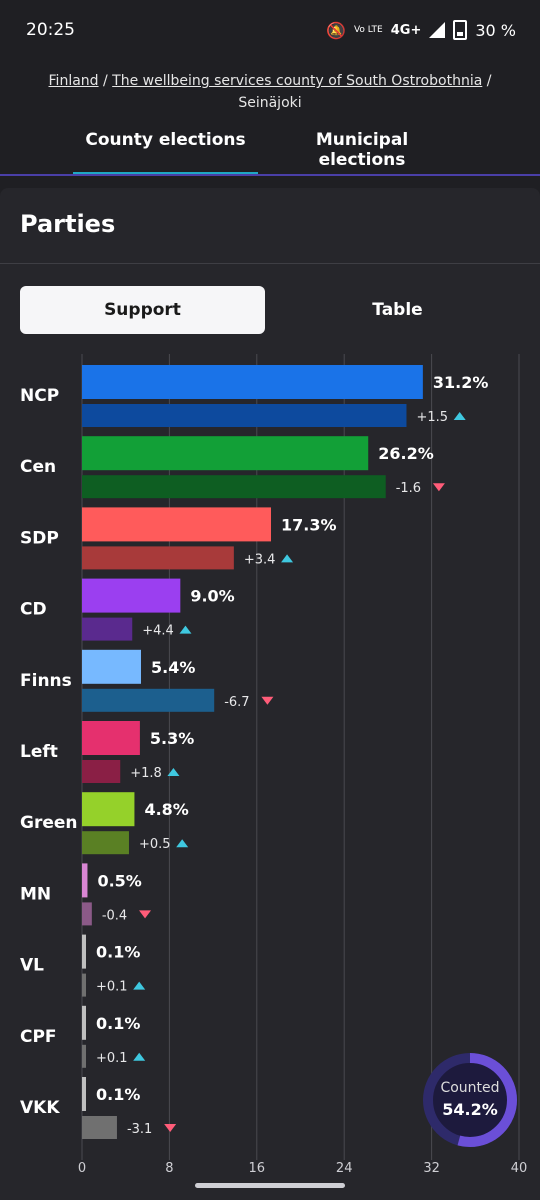 This screenshot has height=1200, width=540. Describe the element at coordinates (39, 752) in the screenshot. I see `party-label: Left` at that location.